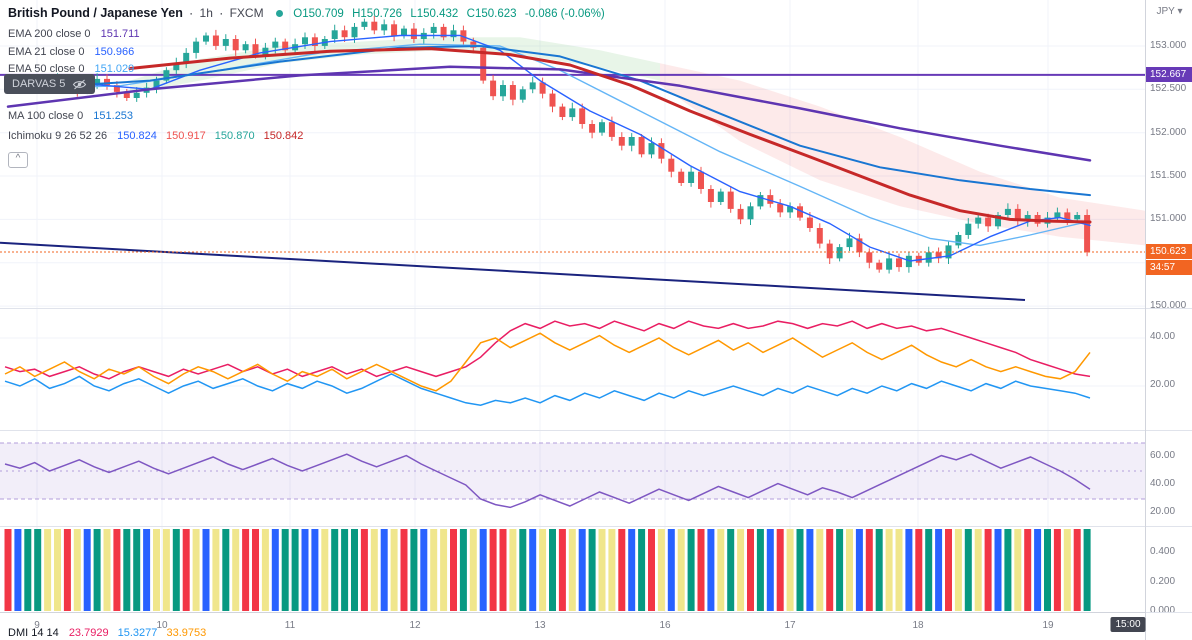  Describe the element at coordinates (790, 625) in the screenshot. I see `time-axis-label: 17` at that location.